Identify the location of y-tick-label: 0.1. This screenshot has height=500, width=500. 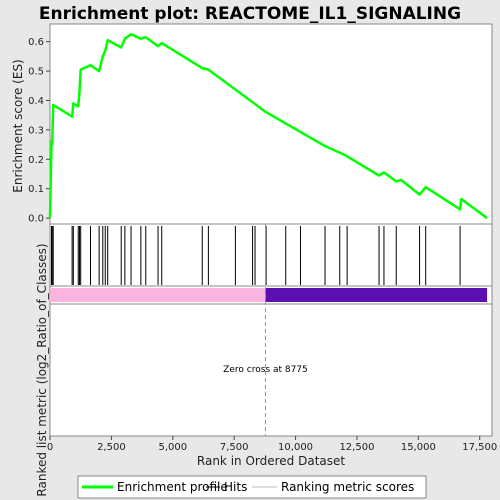
(36, 189).